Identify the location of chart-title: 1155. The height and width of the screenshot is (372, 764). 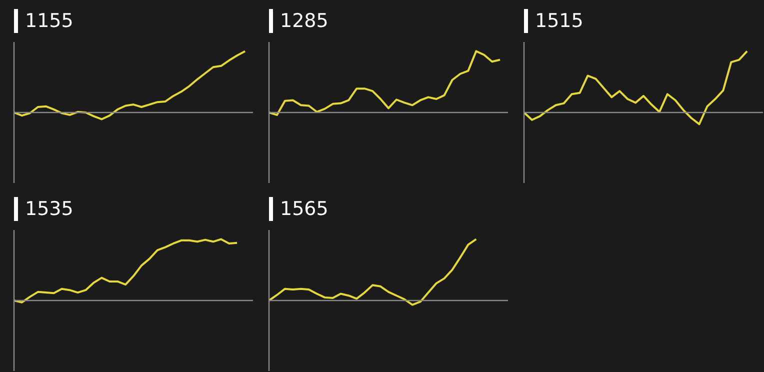
(44, 21).